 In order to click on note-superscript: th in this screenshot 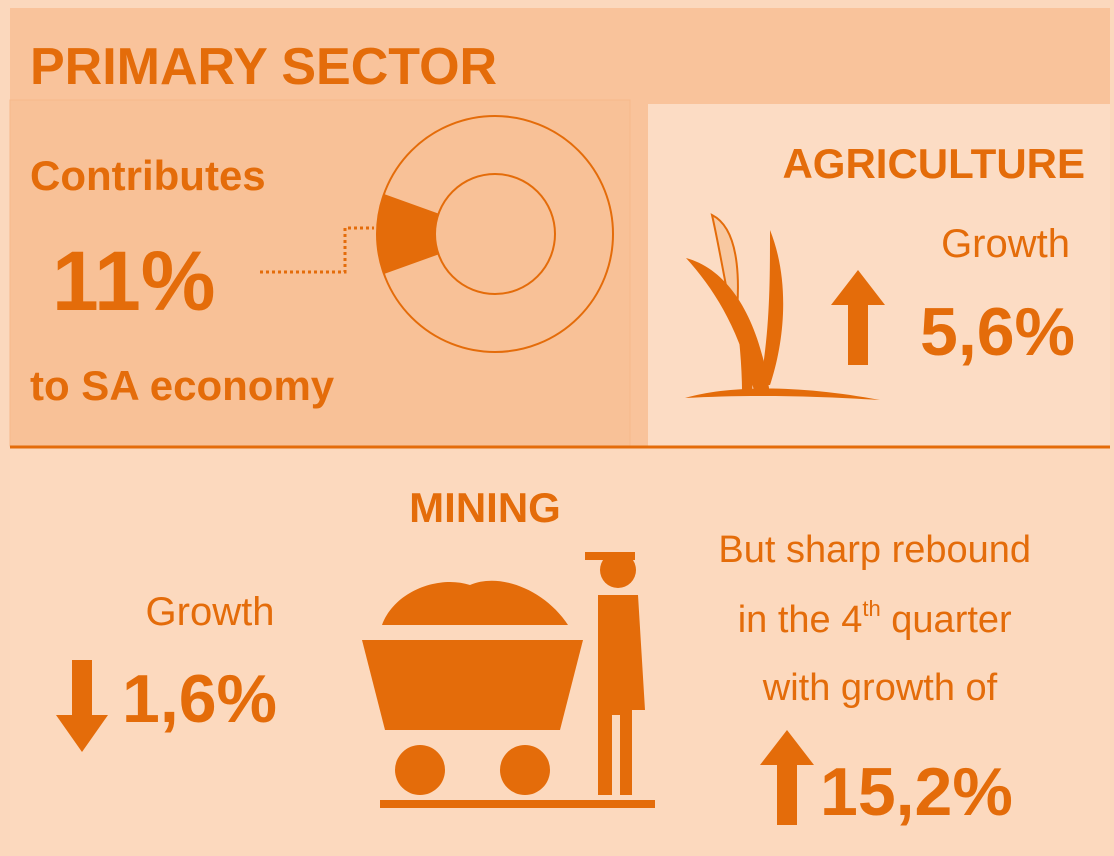, I will do `click(871, 608)`.